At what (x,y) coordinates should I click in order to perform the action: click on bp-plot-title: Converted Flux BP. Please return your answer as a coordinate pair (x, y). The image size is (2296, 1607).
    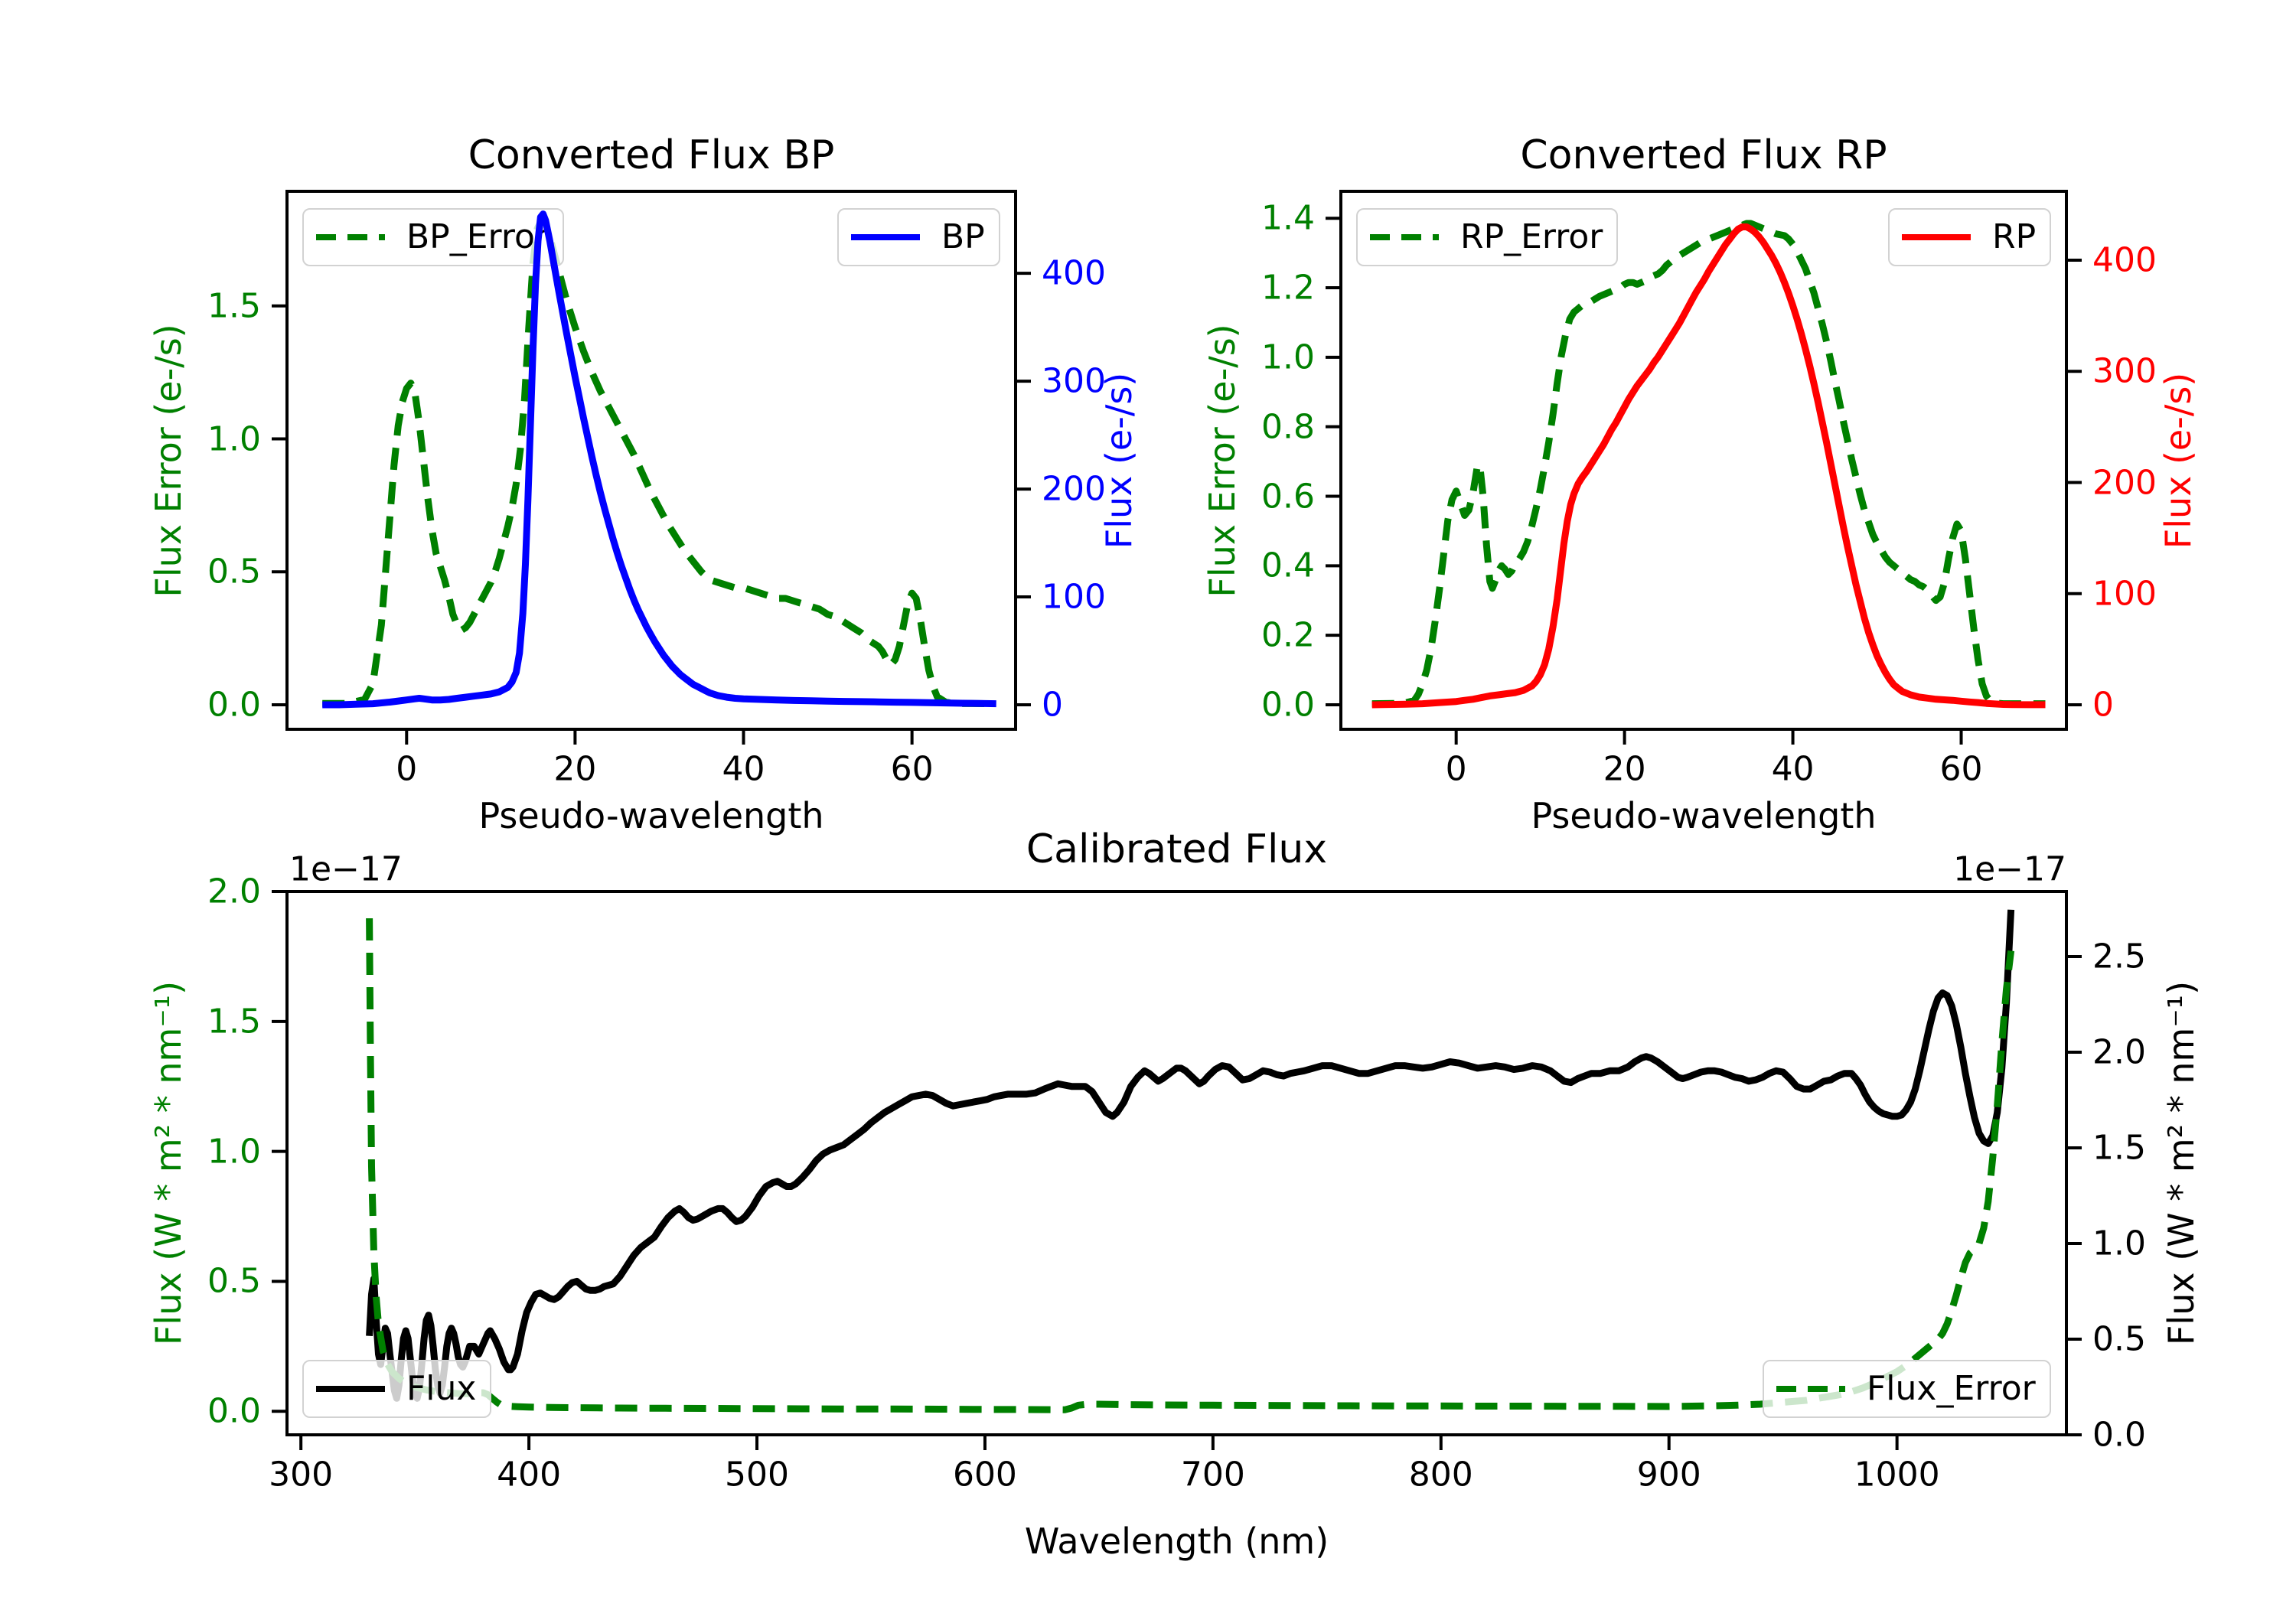
    Looking at the image, I should click on (651, 155).